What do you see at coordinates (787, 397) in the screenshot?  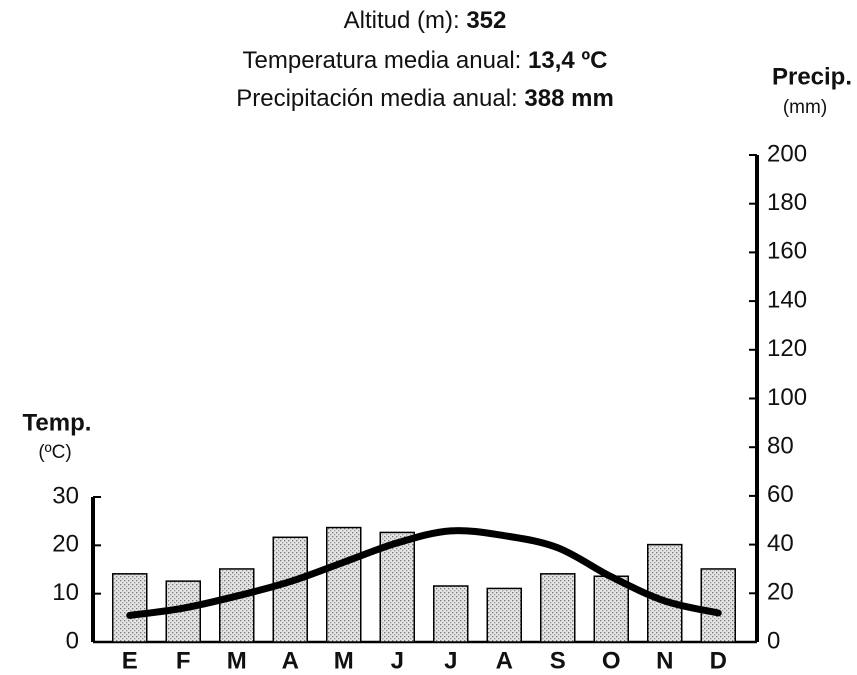 I see `y2-tick-label: 100` at bounding box center [787, 397].